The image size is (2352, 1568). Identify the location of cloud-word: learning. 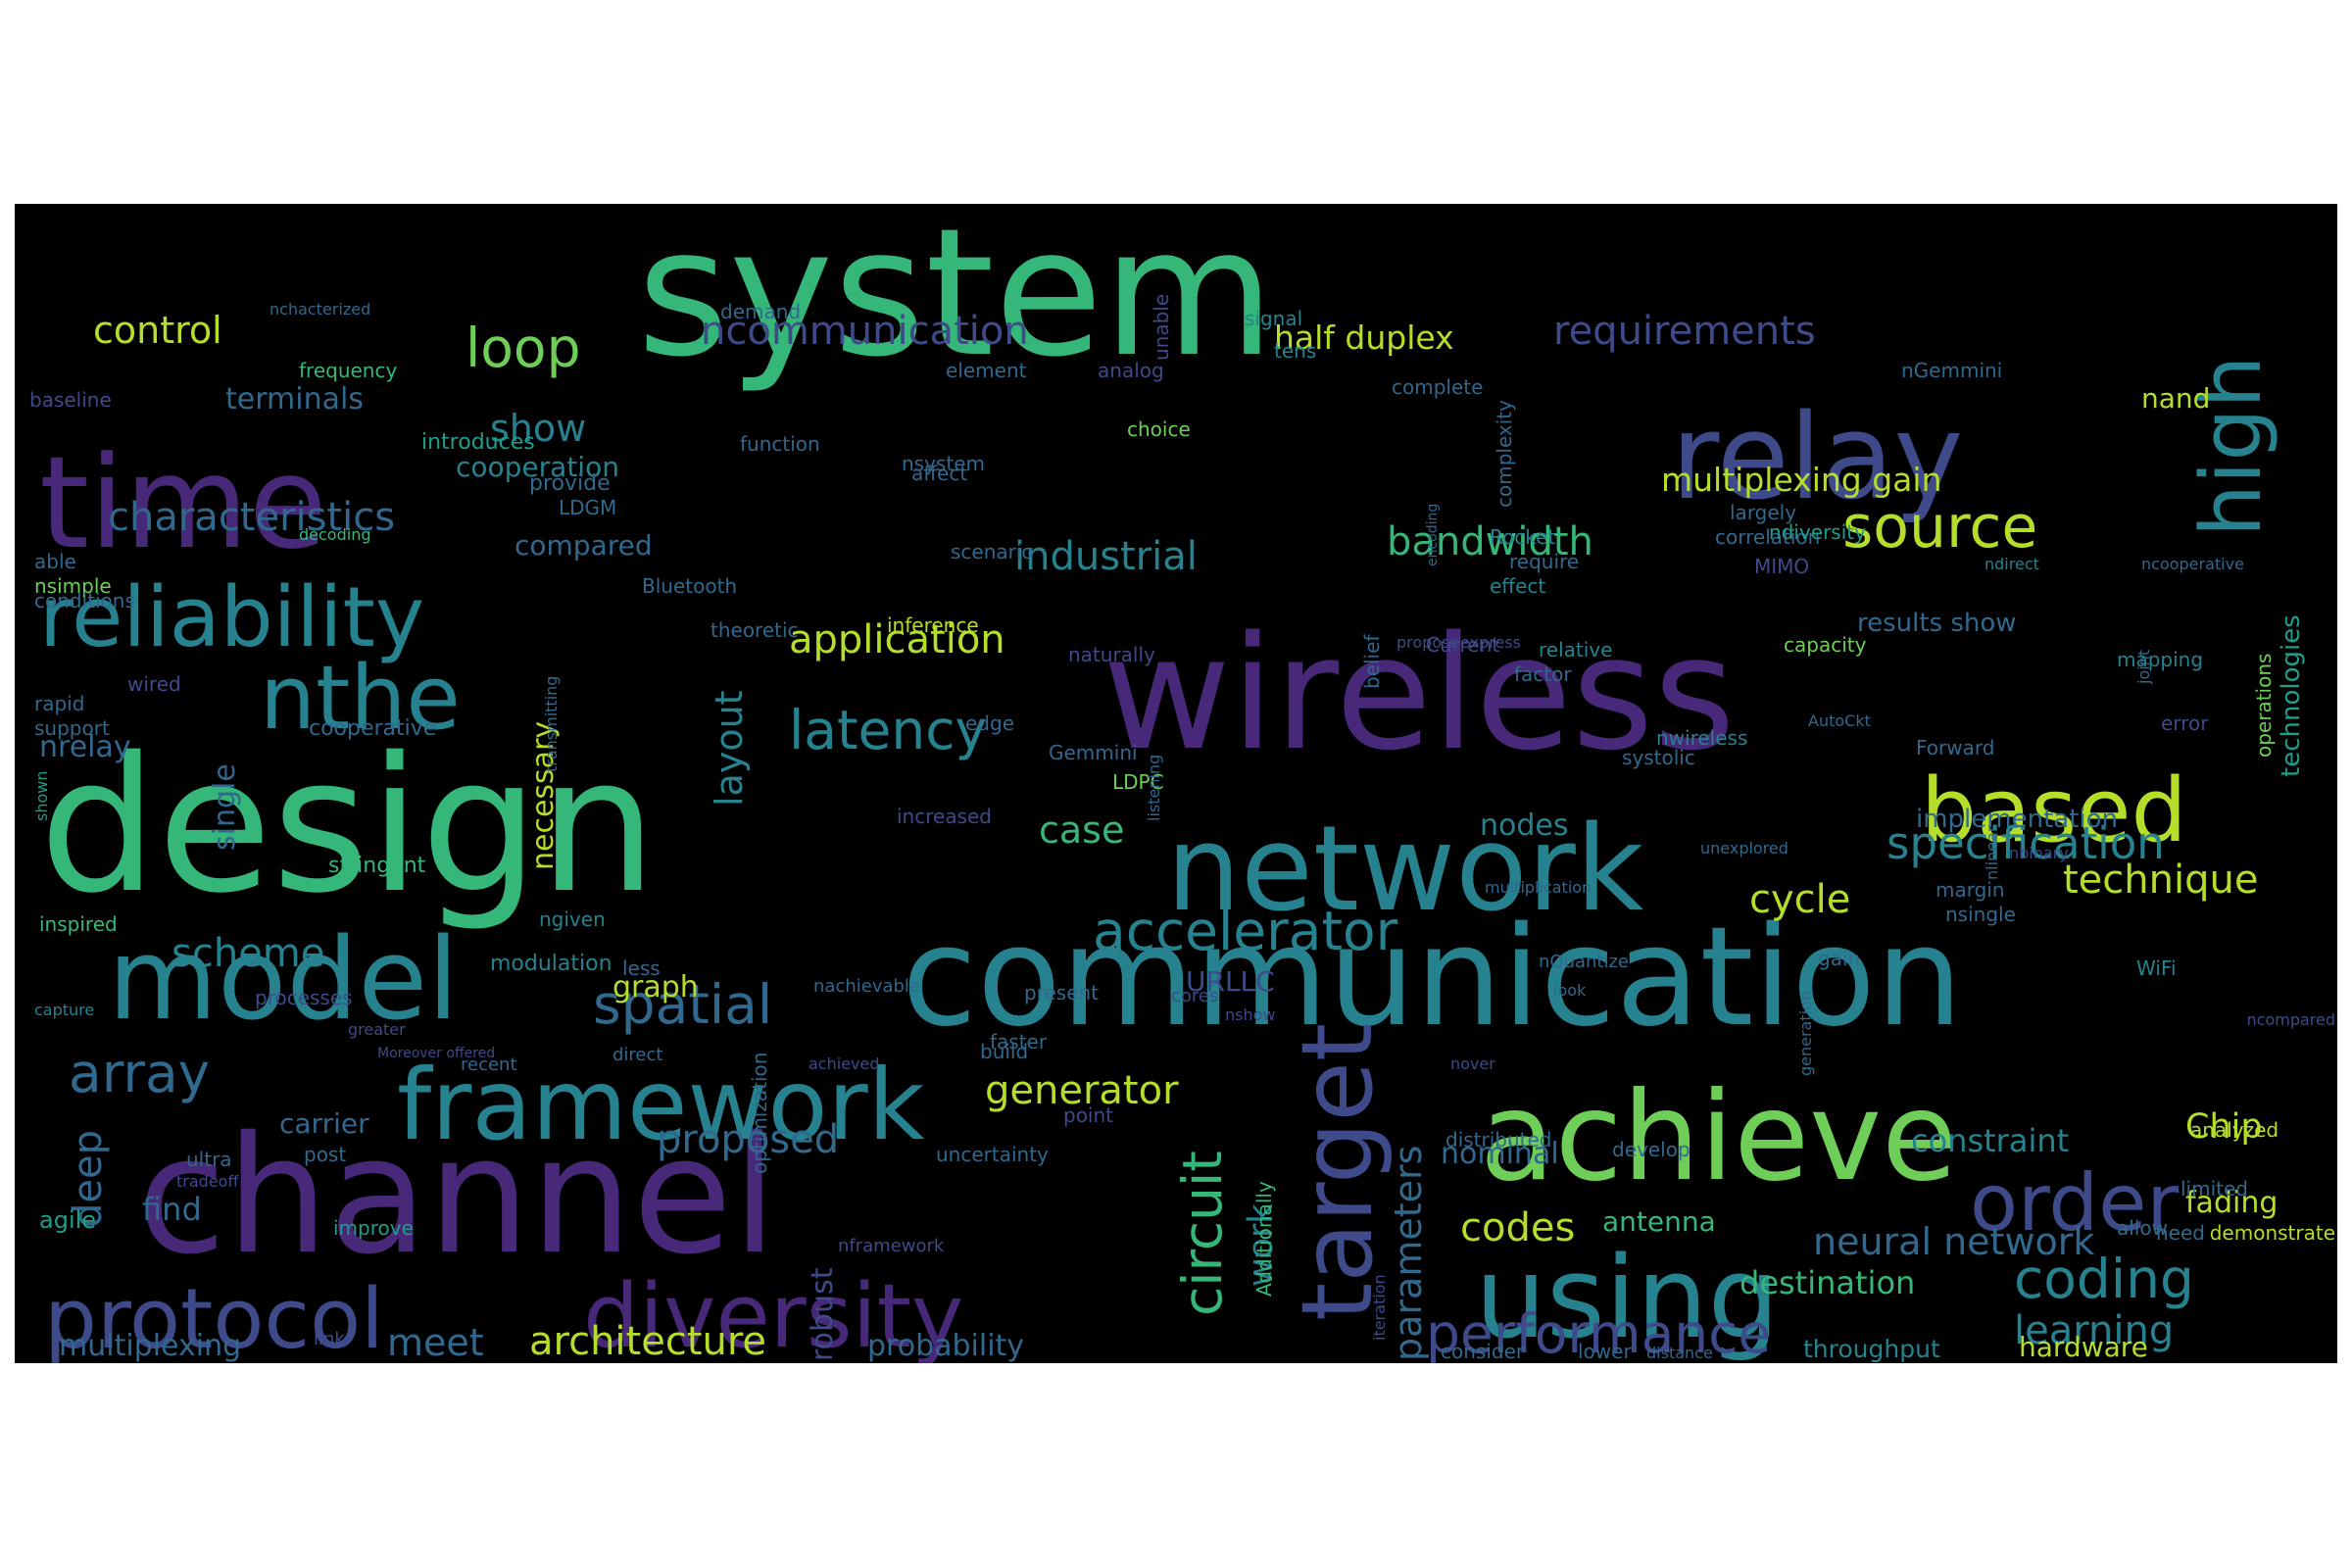
(2094, 1330).